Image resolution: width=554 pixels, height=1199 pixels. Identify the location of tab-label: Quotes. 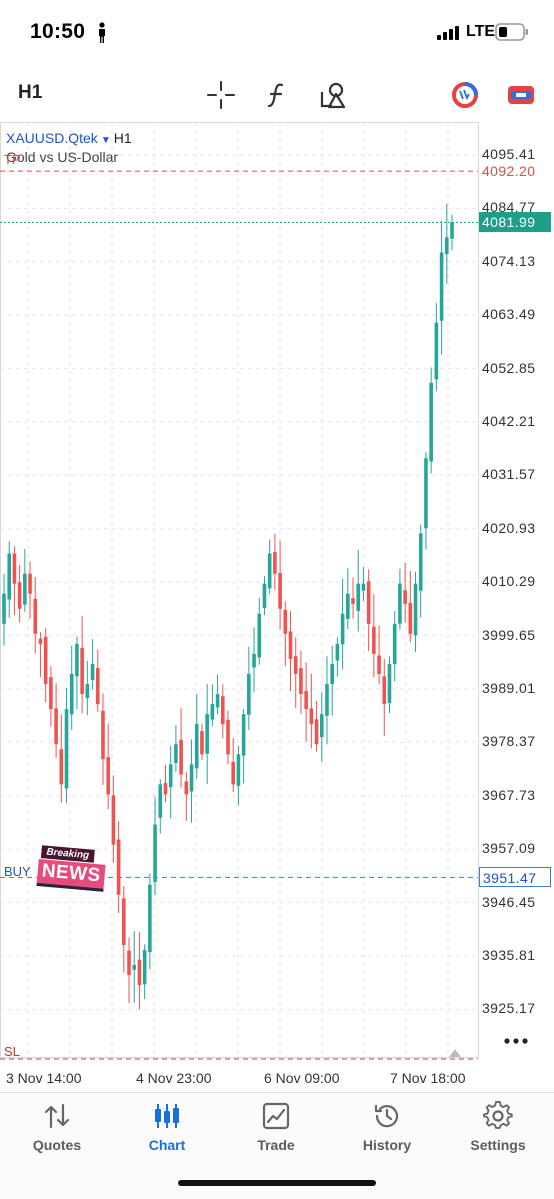
(57, 1145).